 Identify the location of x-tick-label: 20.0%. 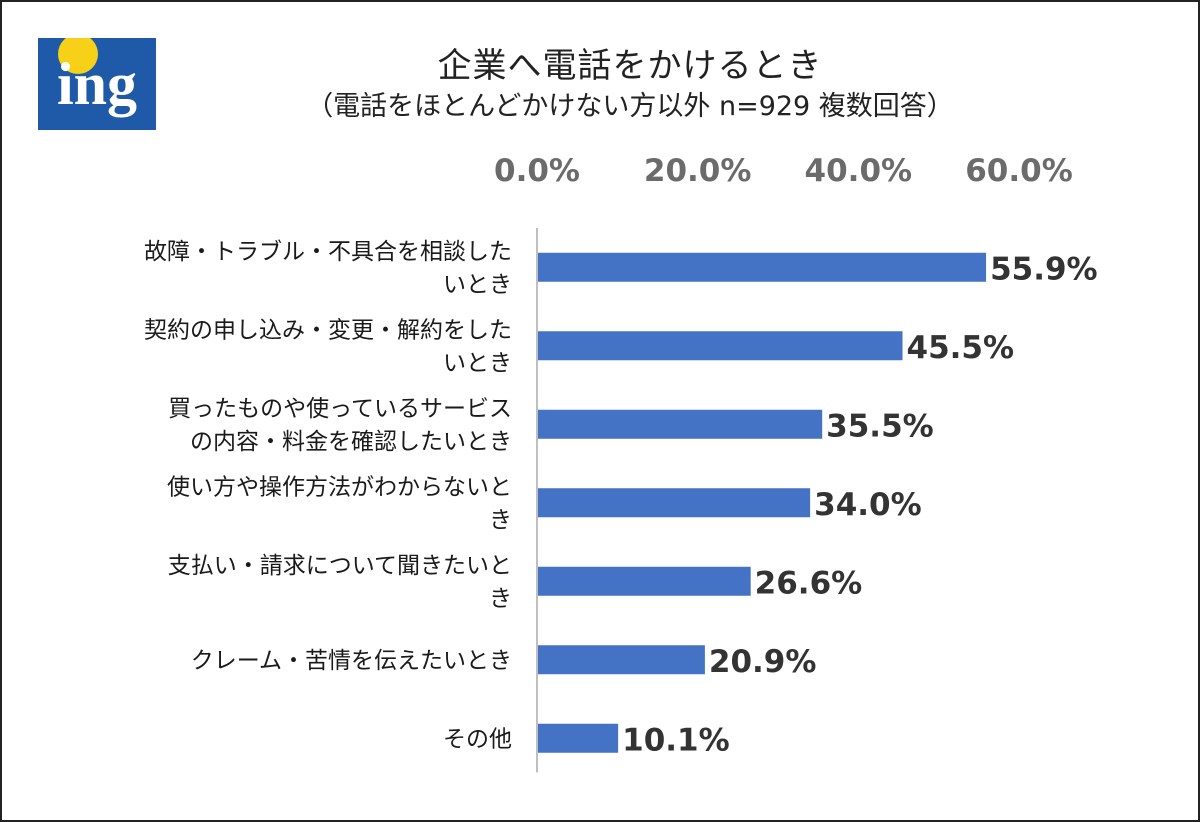
(698, 171).